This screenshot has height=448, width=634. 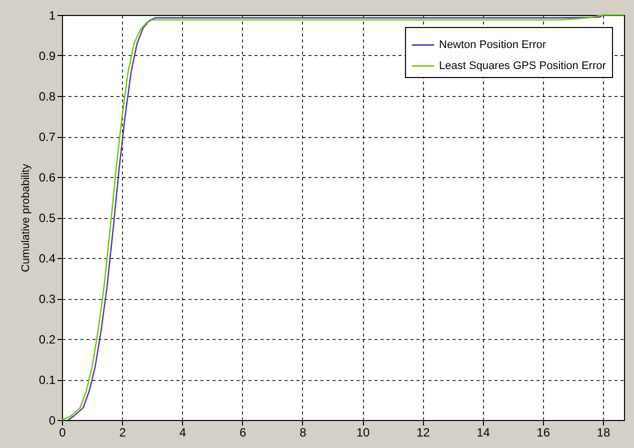 What do you see at coordinates (303, 433) in the screenshot?
I see `x-tick-label: 8` at bounding box center [303, 433].